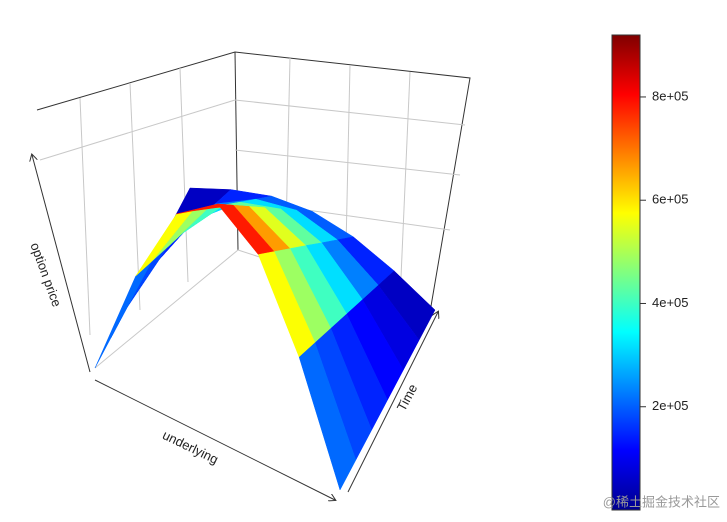 This screenshot has width=727, height=522. I want to click on floor-grid, so click(166, 309).